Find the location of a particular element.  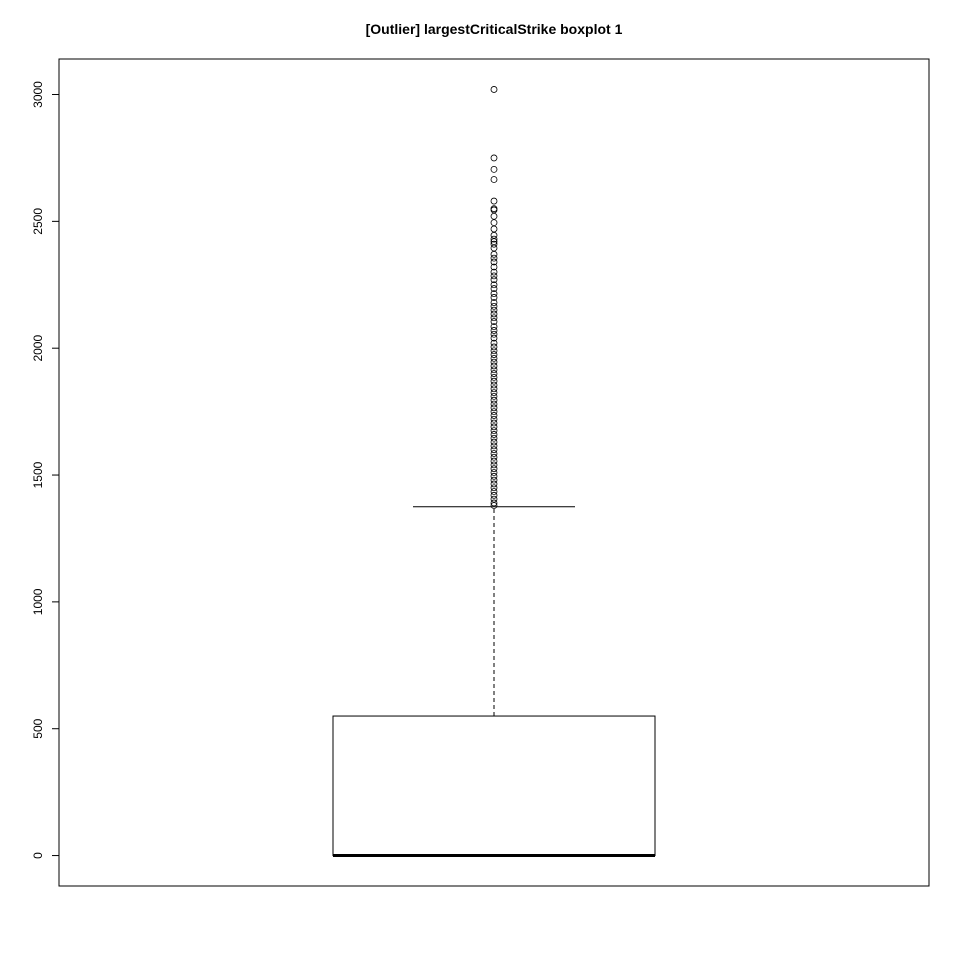

box-layer is located at coordinates (494, 682).